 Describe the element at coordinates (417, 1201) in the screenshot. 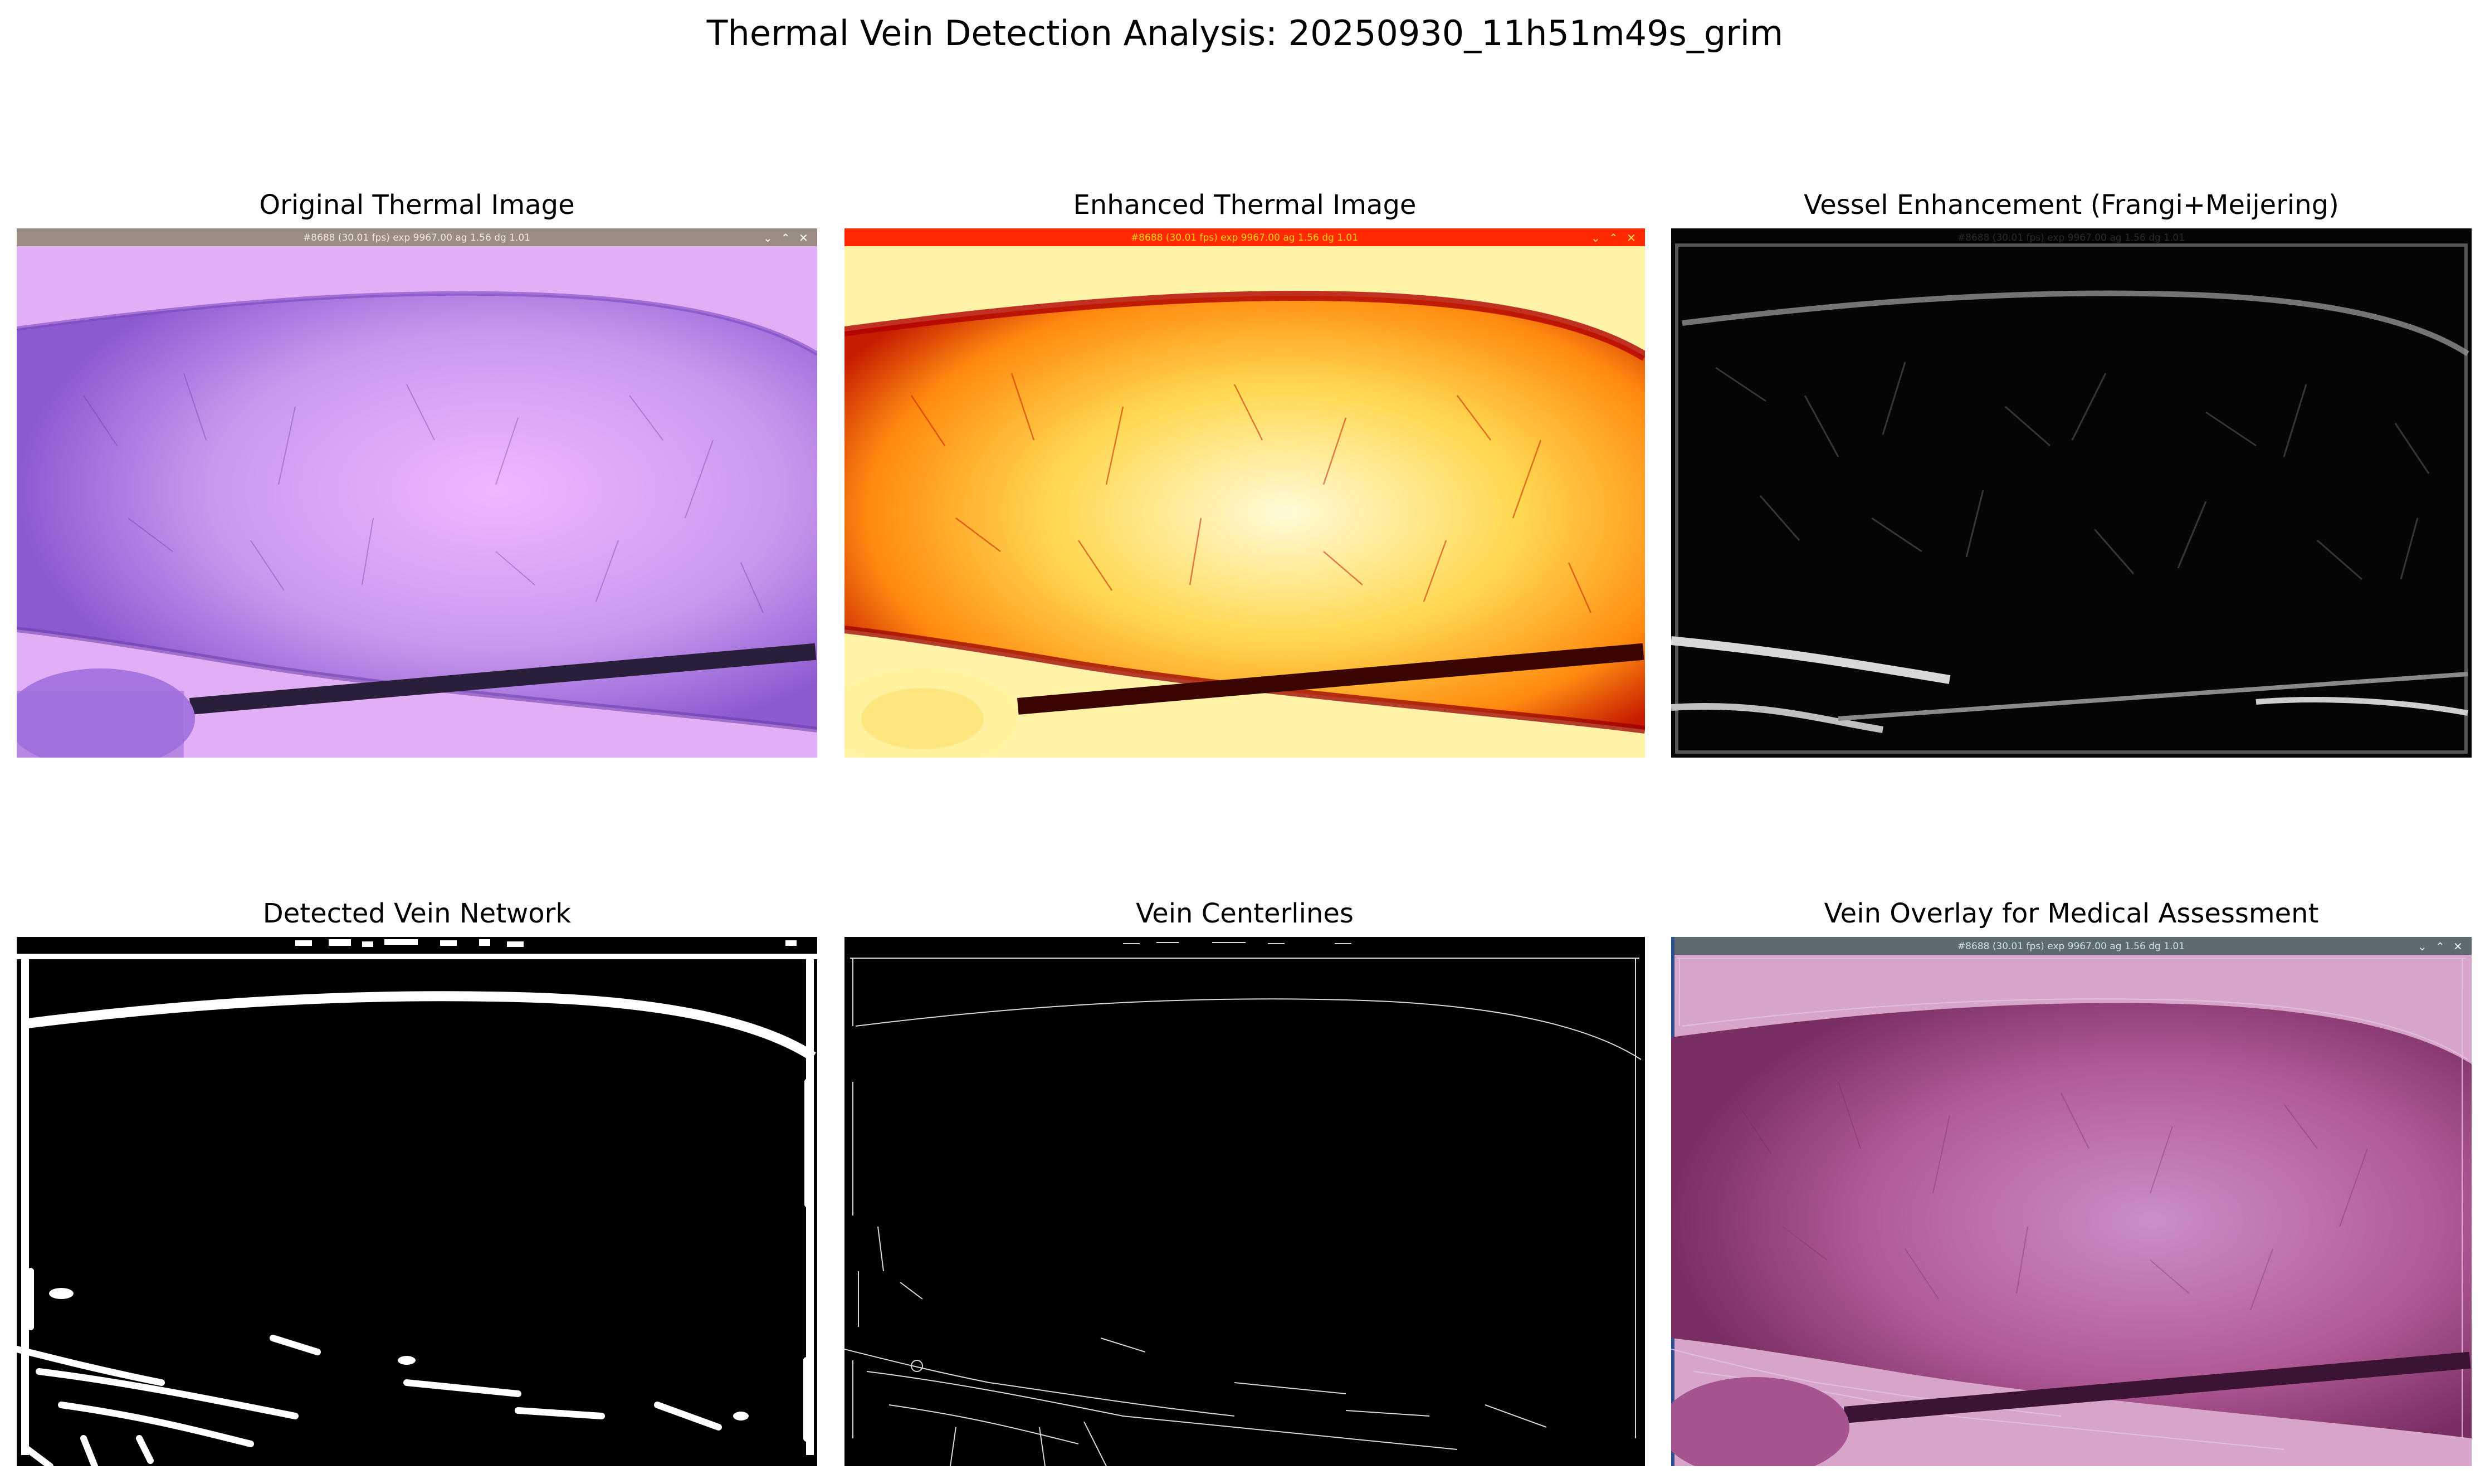

I see `vein-network-mask` at that location.